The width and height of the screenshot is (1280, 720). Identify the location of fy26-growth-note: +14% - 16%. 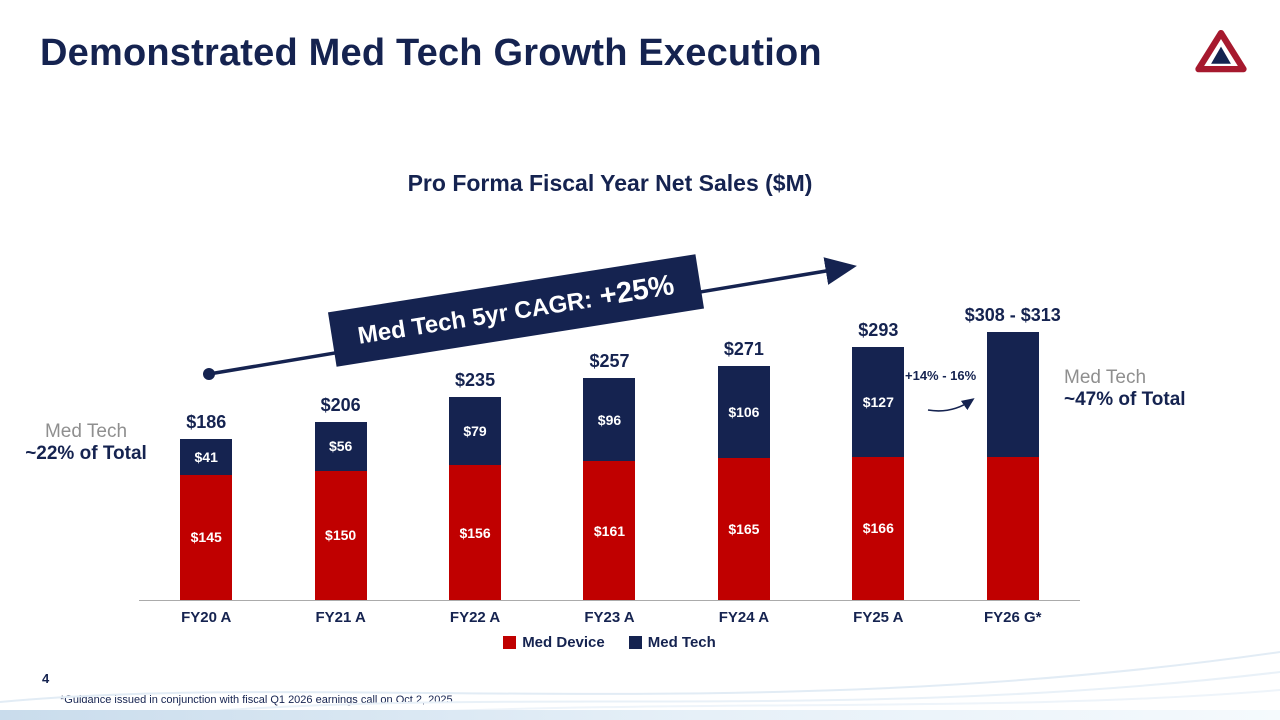
(941, 375).